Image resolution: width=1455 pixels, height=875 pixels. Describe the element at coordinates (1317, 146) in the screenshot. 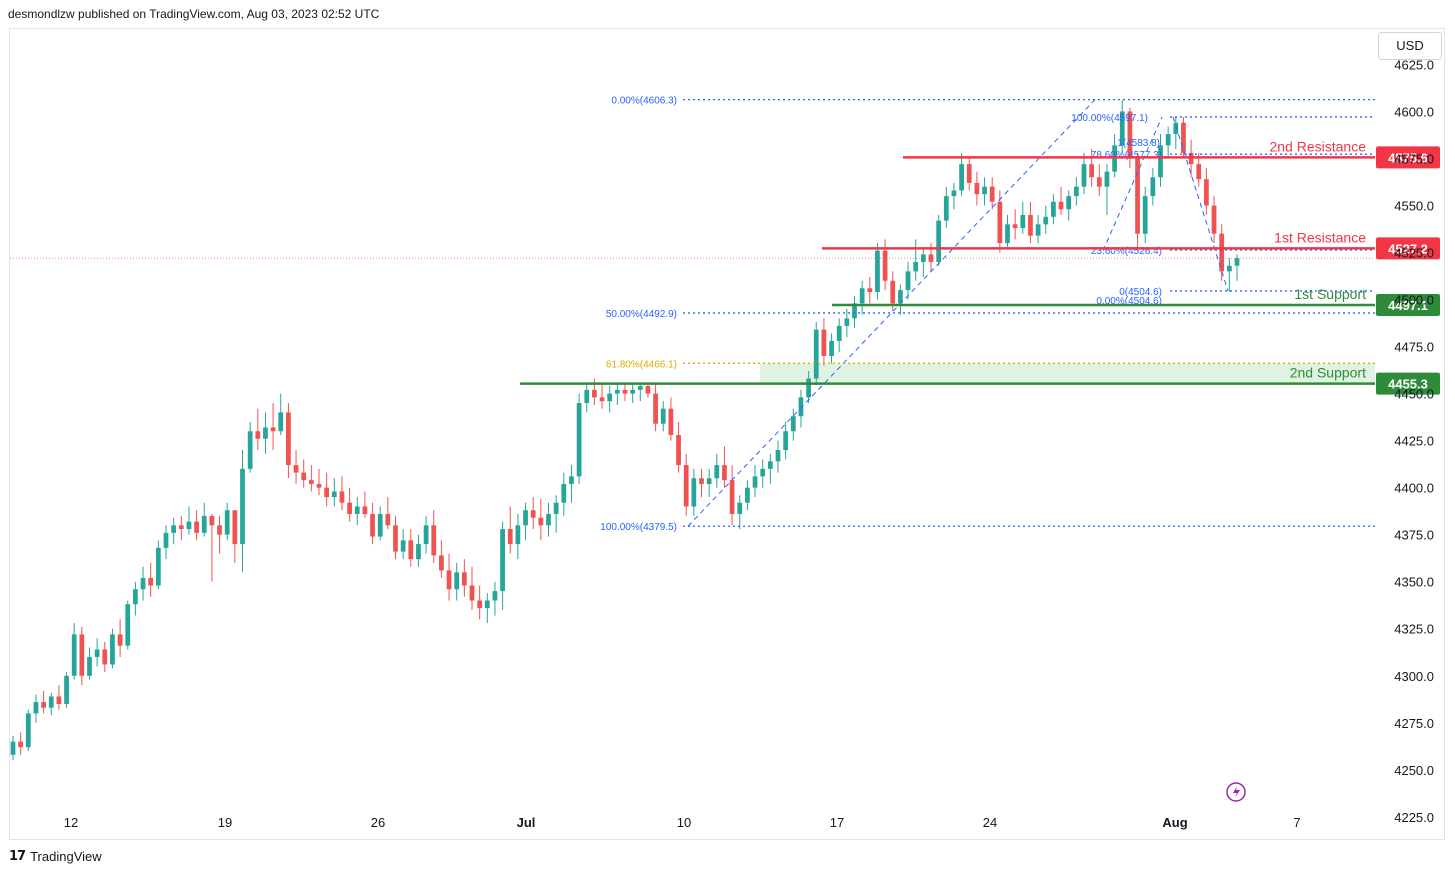

I see `resistance-label: 2nd Resistance` at that location.